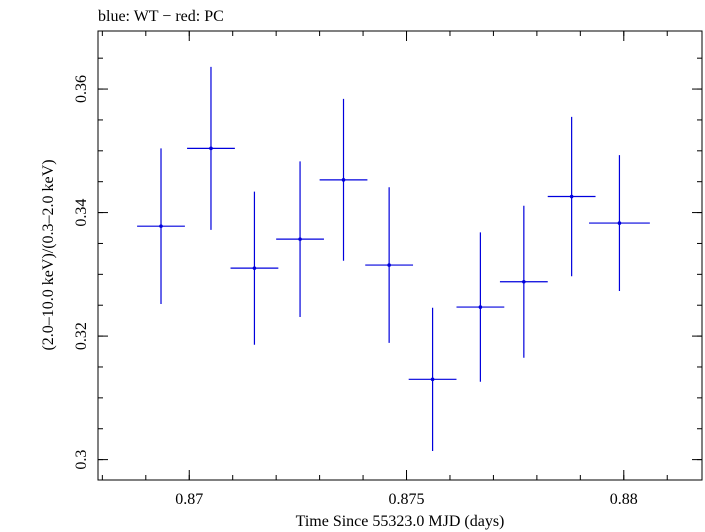  I want to click on y-tick-label: 0.3, so click(81, 460).